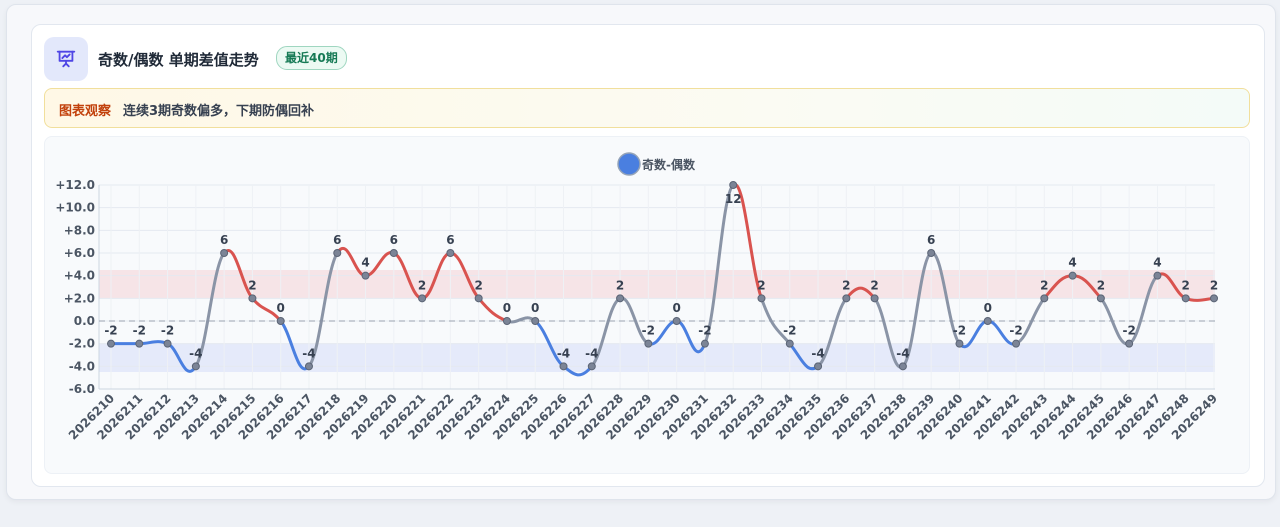 This screenshot has height=527, width=1280. Describe the element at coordinates (85, 111) in the screenshot. I see `observation-tag: 图表观察` at that location.